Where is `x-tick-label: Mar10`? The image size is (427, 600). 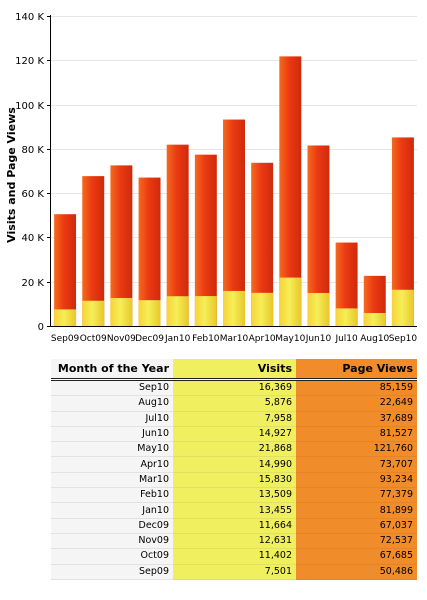
x-tick-label: Mar10 is located at coordinates (234, 339).